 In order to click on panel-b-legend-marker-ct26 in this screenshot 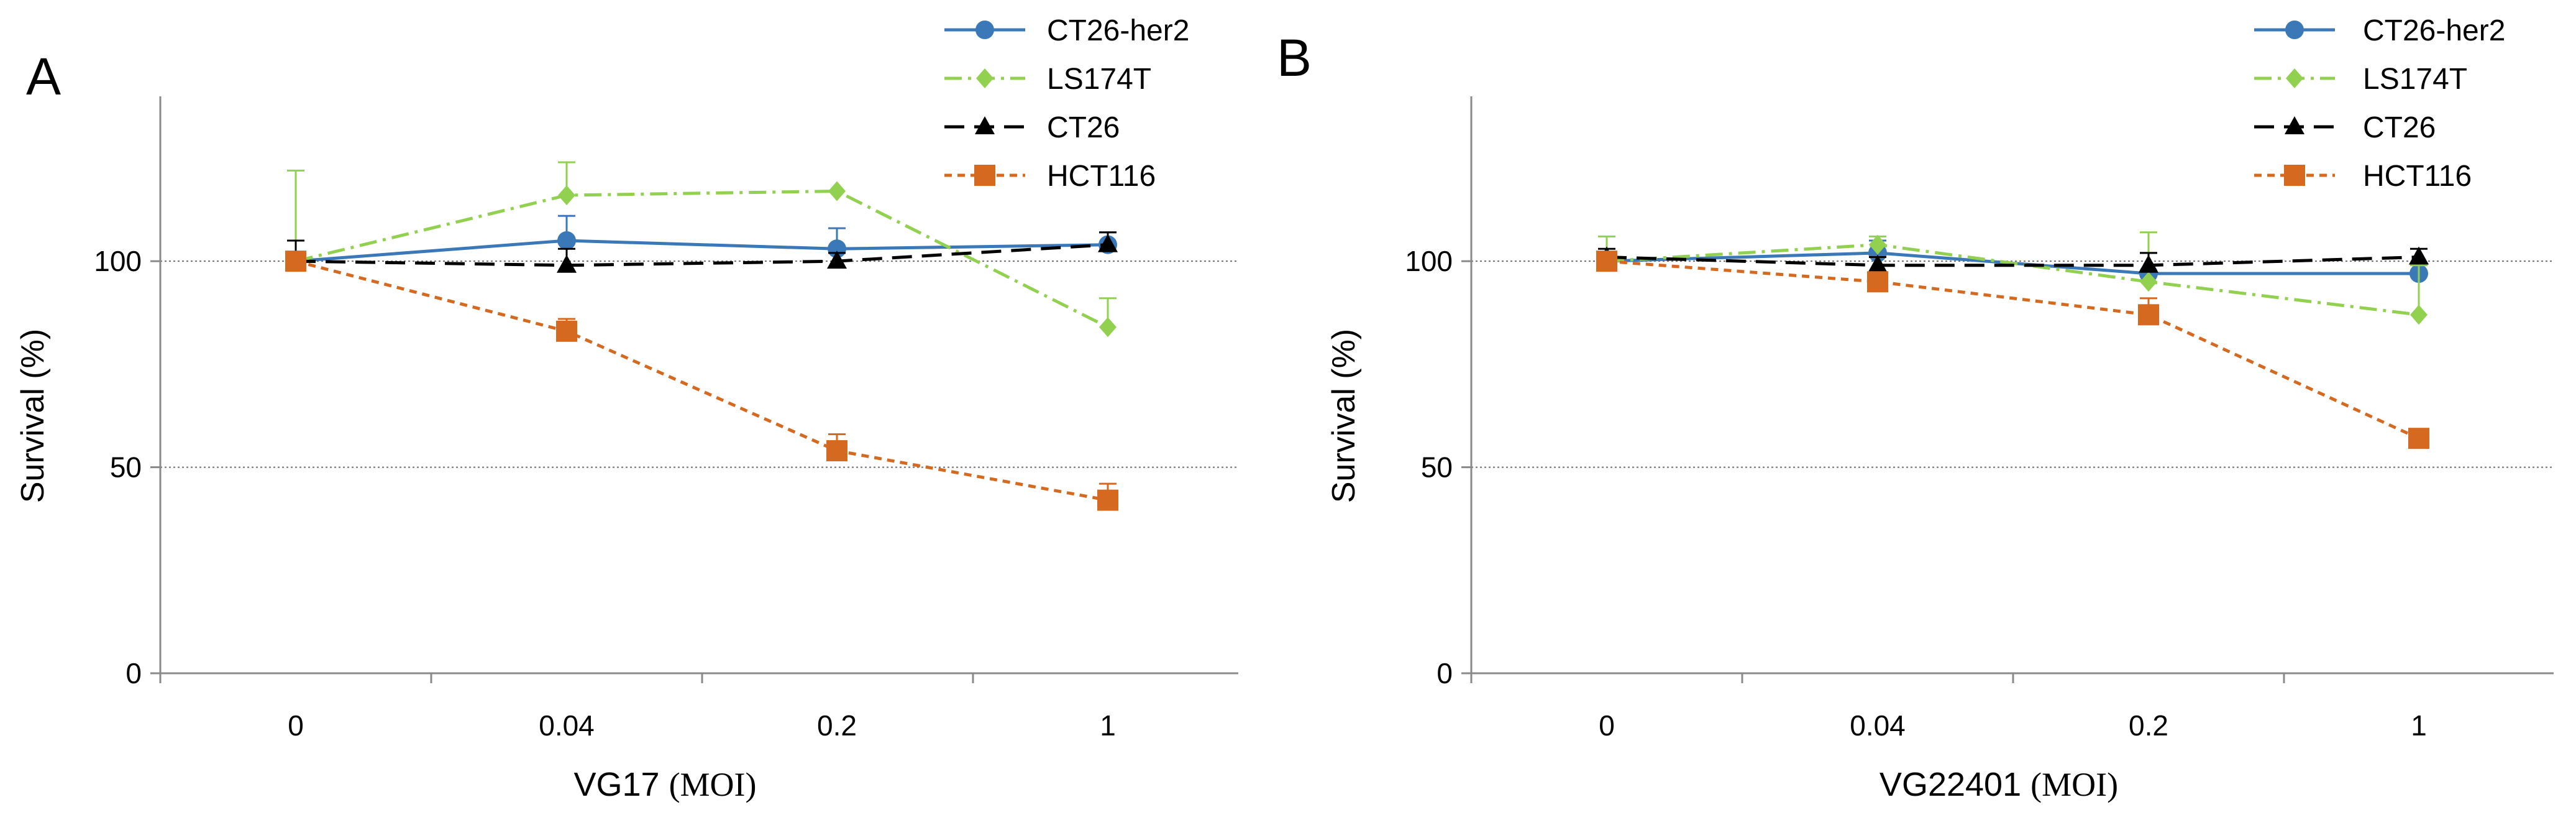, I will do `click(2294, 125)`.